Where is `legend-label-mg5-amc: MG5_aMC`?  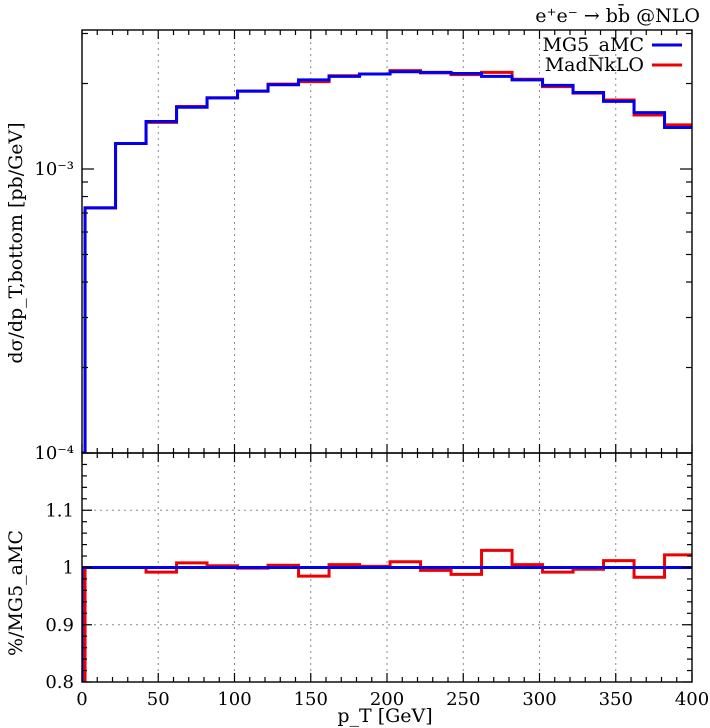 legend-label-mg5-amc: MG5_aMC is located at coordinates (593, 45).